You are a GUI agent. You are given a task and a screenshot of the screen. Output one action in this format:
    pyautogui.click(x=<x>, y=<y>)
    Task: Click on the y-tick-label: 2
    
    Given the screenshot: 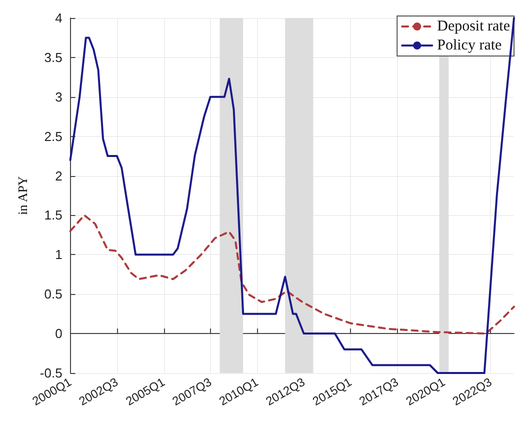 What is the action you would take?
    pyautogui.click(x=58, y=176)
    